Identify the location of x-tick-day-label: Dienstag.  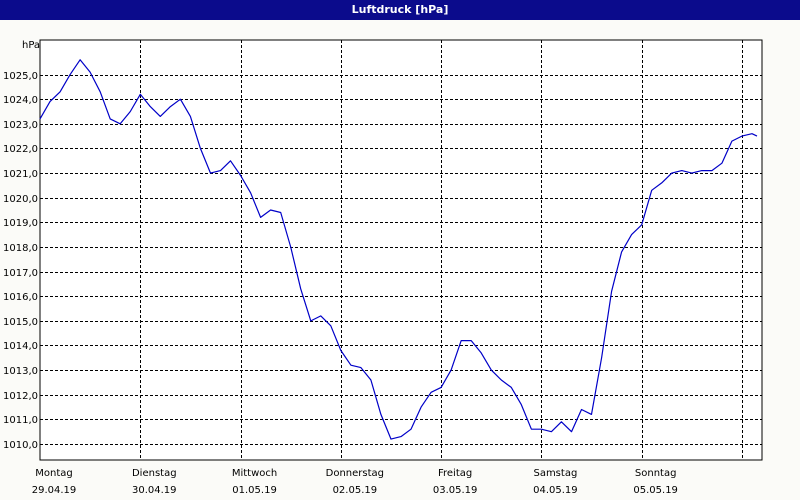
(154, 473).